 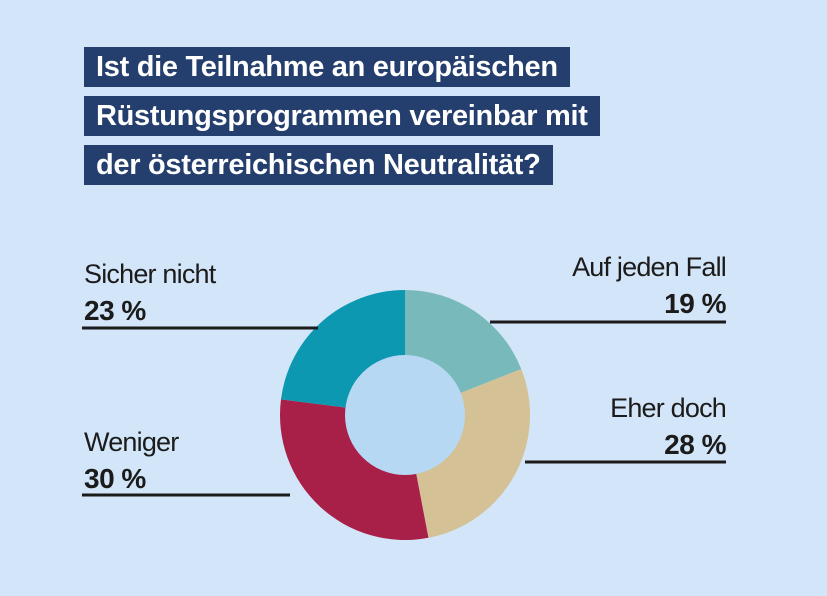 I want to click on title-line-1: Ist die Teilnahme an europäischen, so click(x=327, y=67).